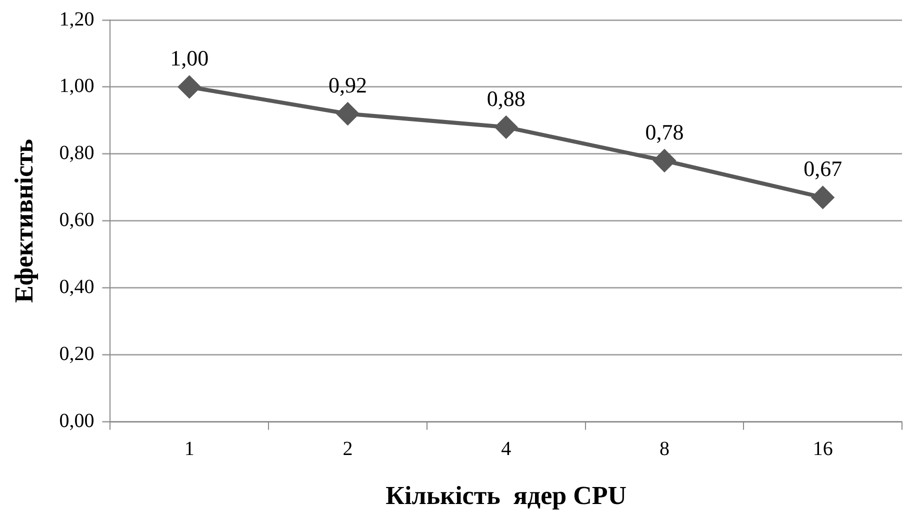  Describe the element at coordinates (347, 449) in the screenshot. I see `x-tick-label: 2` at that location.